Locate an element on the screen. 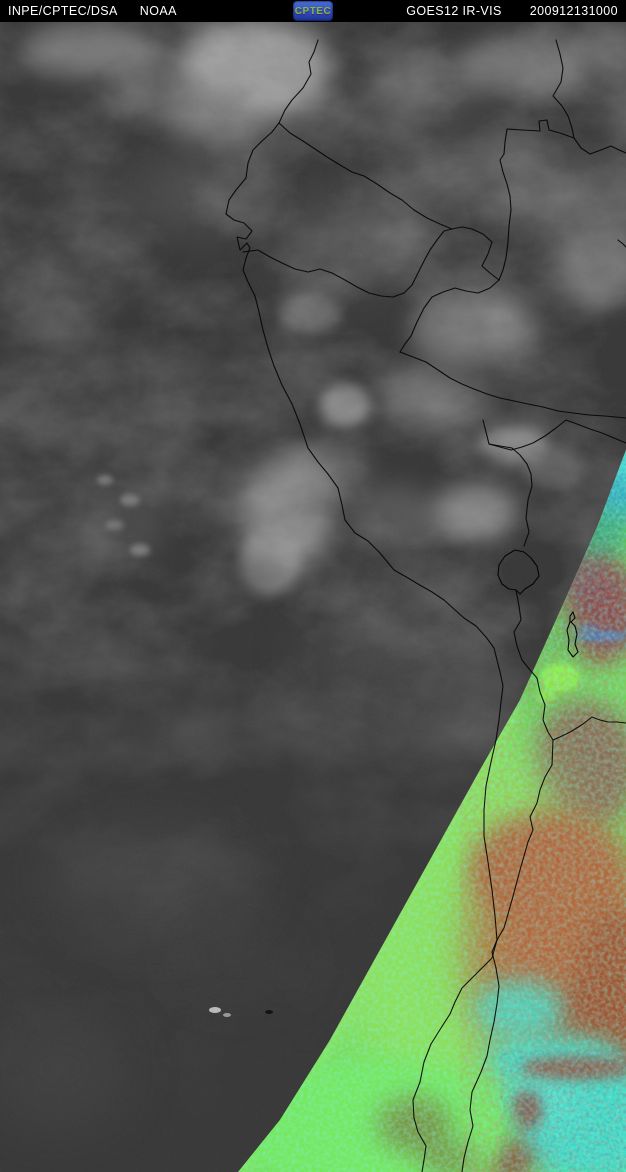 The height and width of the screenshot is (1172, 626). agency-label: INPE/CPTEC/DSA is located at coordinates (63, 11).